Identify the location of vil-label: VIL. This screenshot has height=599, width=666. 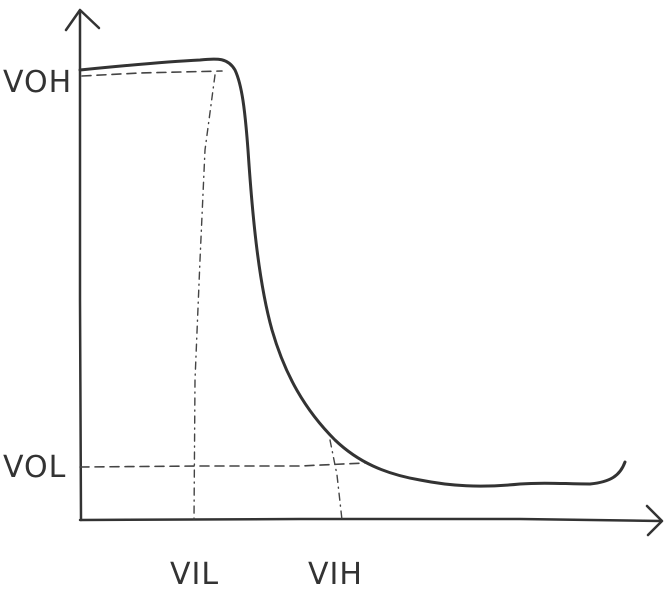
(194, 574).